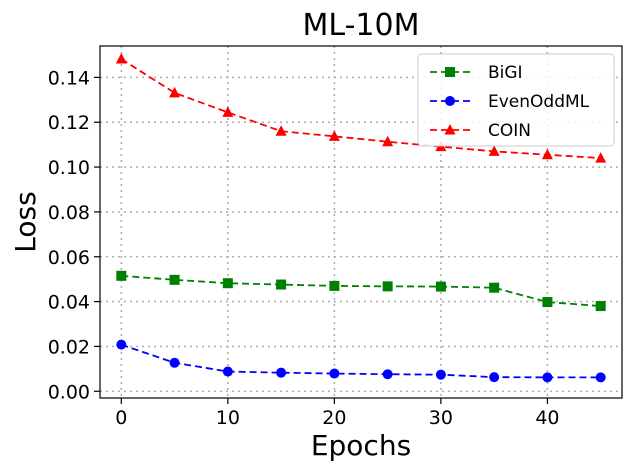 This screenshot has height=470, width=630. What do you see at coordinates (25, 221) in the screenshot?
I see `y-axis-label: Loss` at bounding box center [25, 221].